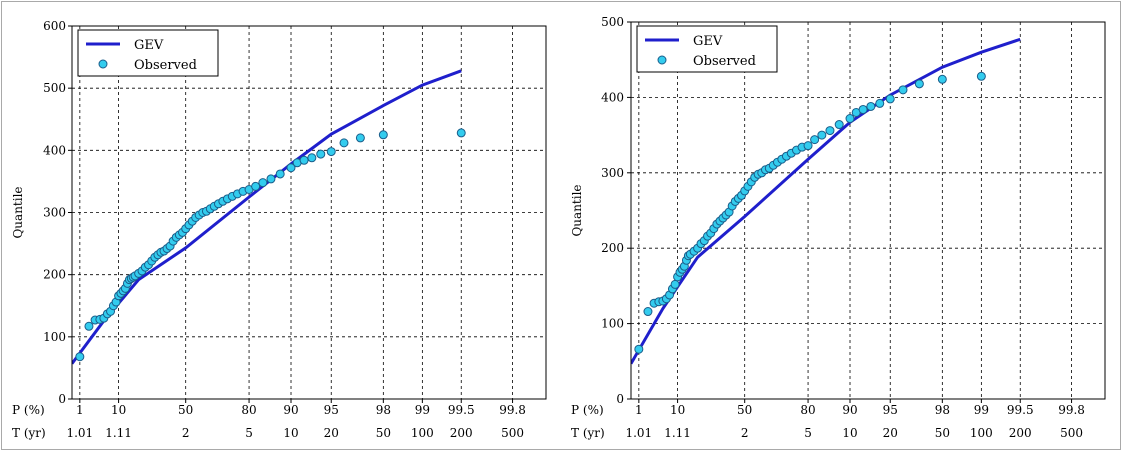  Describe the element at coordinates (744, 410) in the screenshot. I see `x-tick-label-p: 50` at that location.